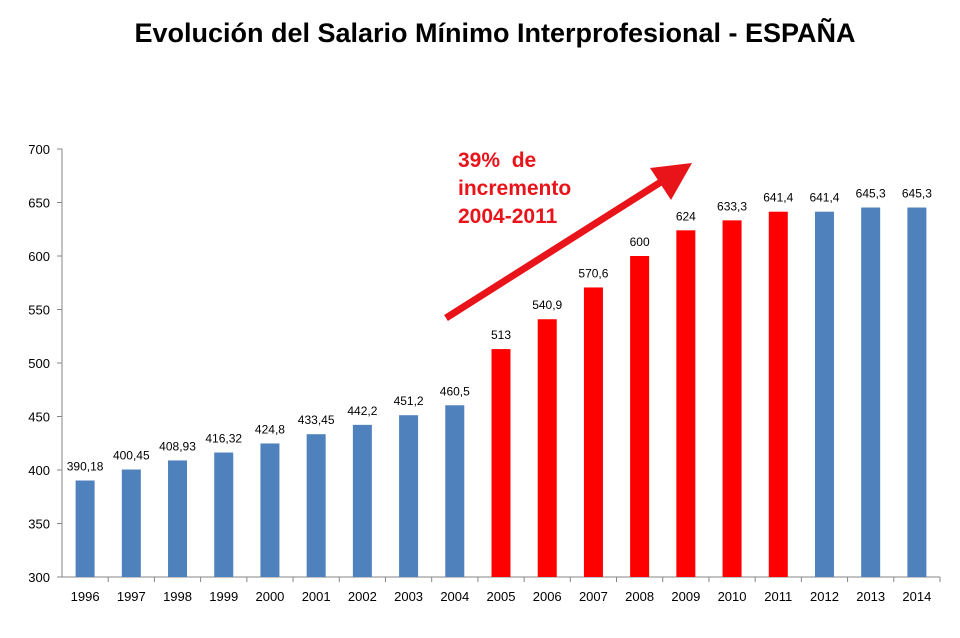 The image size is (960, 638). I want to click on y-tick-label: 700, so click(39, 149).